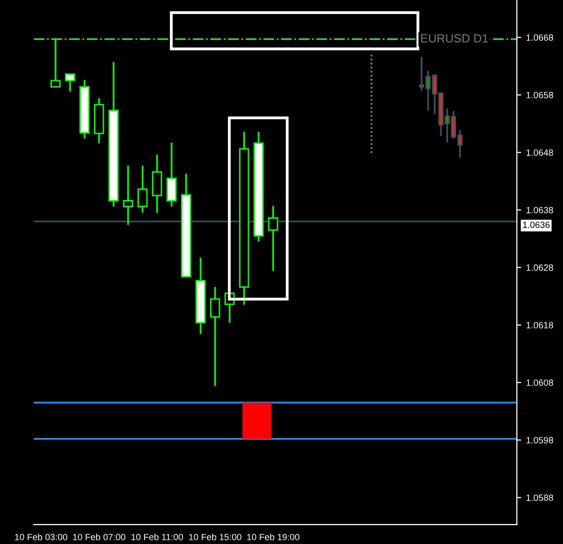 The width and height of the screenshot is (563, 544). What do you see at coordinates (454, 38) in the screenshot?
I see `annotation: EURUSD D1` at bounding box center [454, 38].